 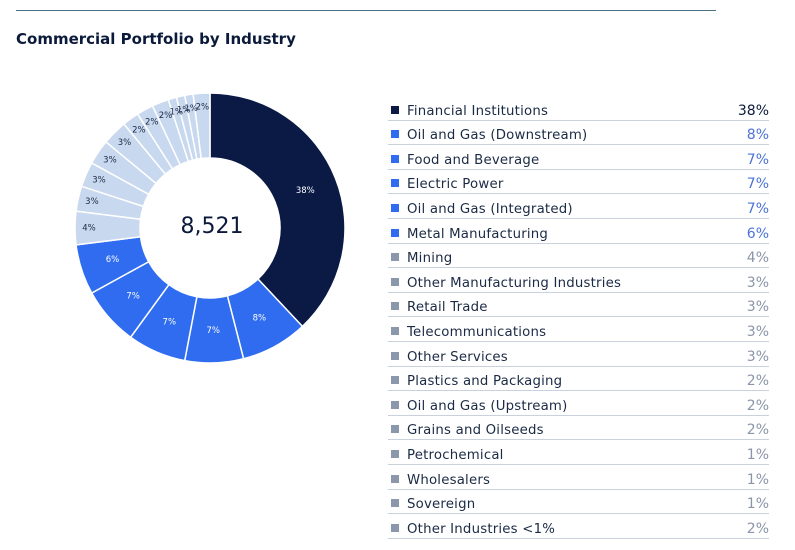 What do you see at coordinates (578, 305) in the screenshot?
I see `legend-item: Retail Trade 3%` at bounding box center [578, 305].